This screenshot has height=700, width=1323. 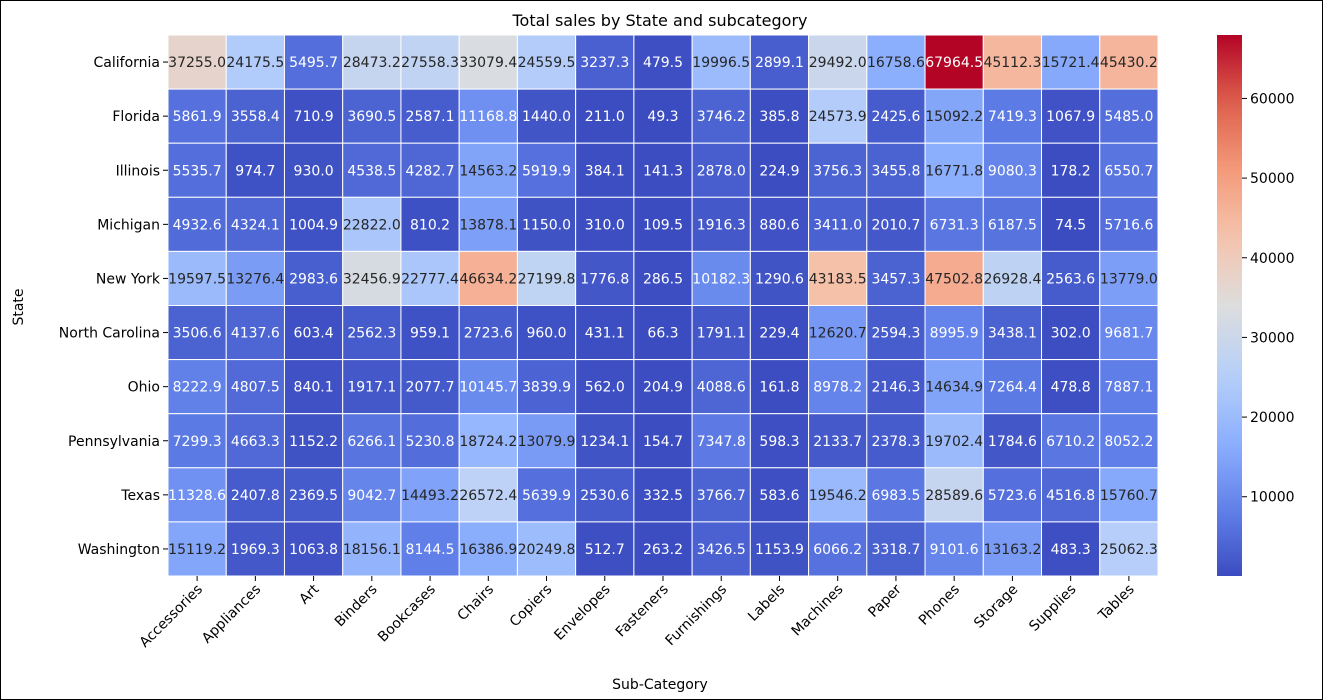 What do you see at coordinates (838, 549) in the screenshot?
I see `heatmap-cell-washington-machines` at bounding box center [838, 549].